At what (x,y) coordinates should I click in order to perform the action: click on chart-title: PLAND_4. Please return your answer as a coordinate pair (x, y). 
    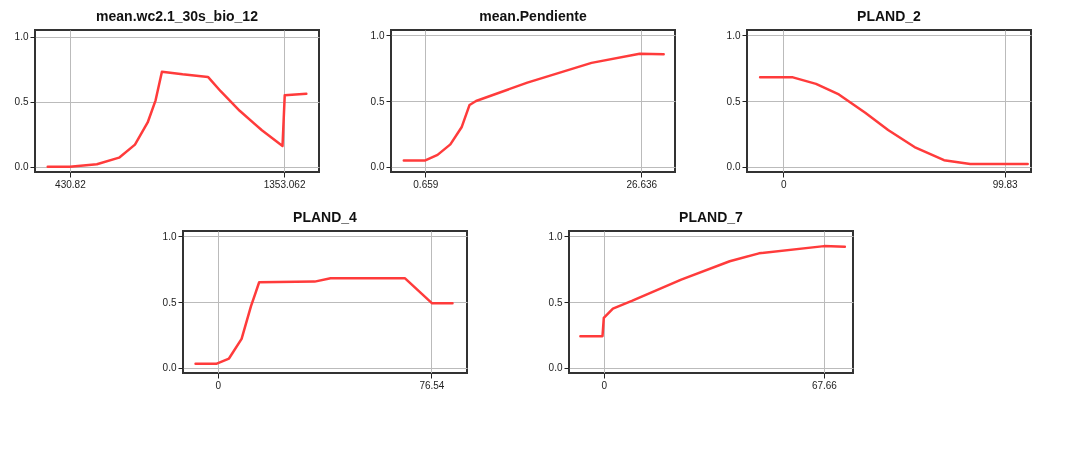
    Looking at the image, I should click on (325, 217).